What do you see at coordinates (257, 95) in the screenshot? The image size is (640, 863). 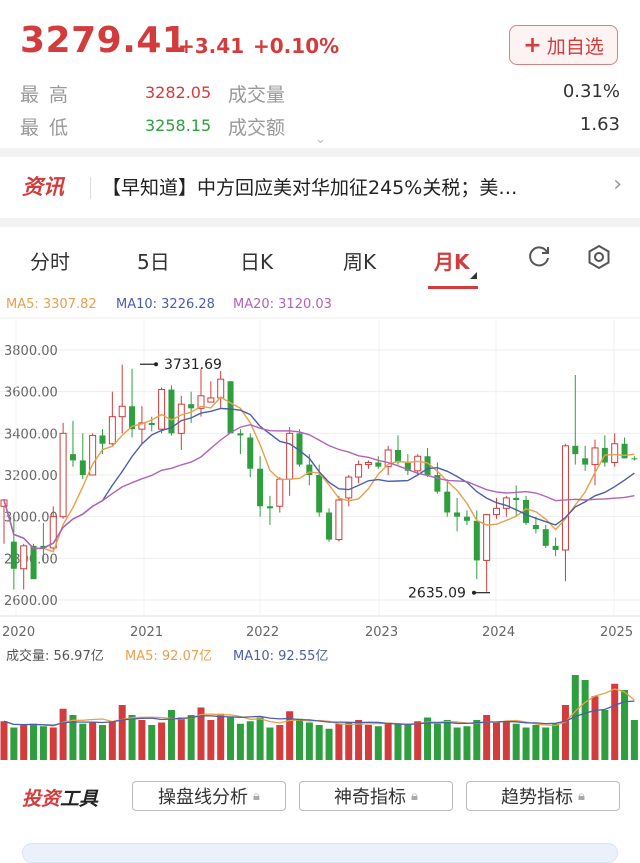 I see `volume-label: 成交量` at bounding box center [257, 95].